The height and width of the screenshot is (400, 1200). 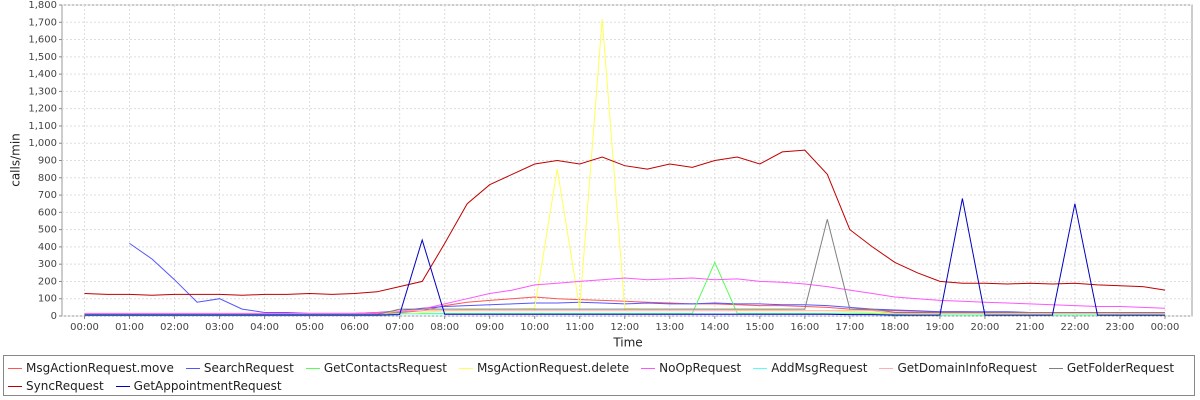 I want to click on y-tick-label: 100, so click(x=47, y=299).